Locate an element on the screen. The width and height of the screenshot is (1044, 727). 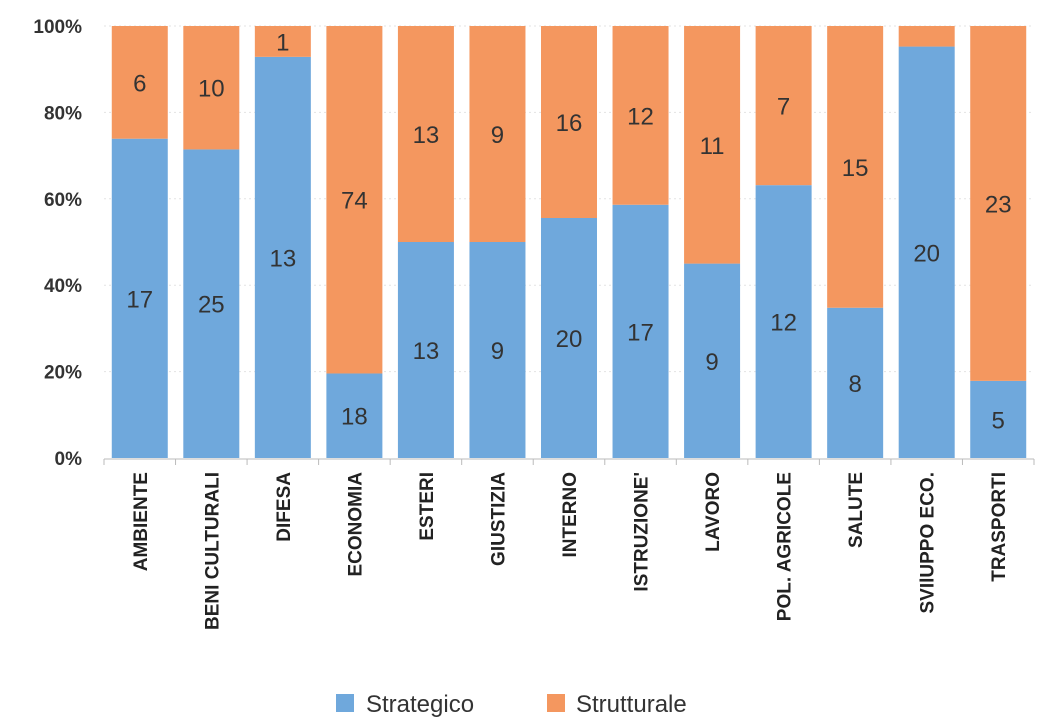
data-label-strategico: 8 is located at coordinates (854, 384).